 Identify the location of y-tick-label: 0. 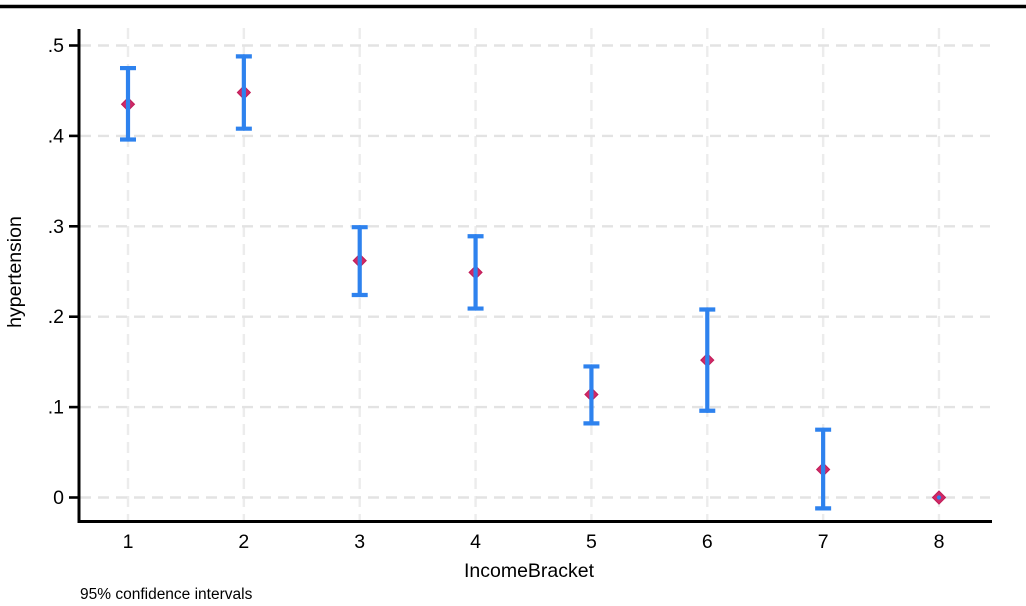
(58, 498).